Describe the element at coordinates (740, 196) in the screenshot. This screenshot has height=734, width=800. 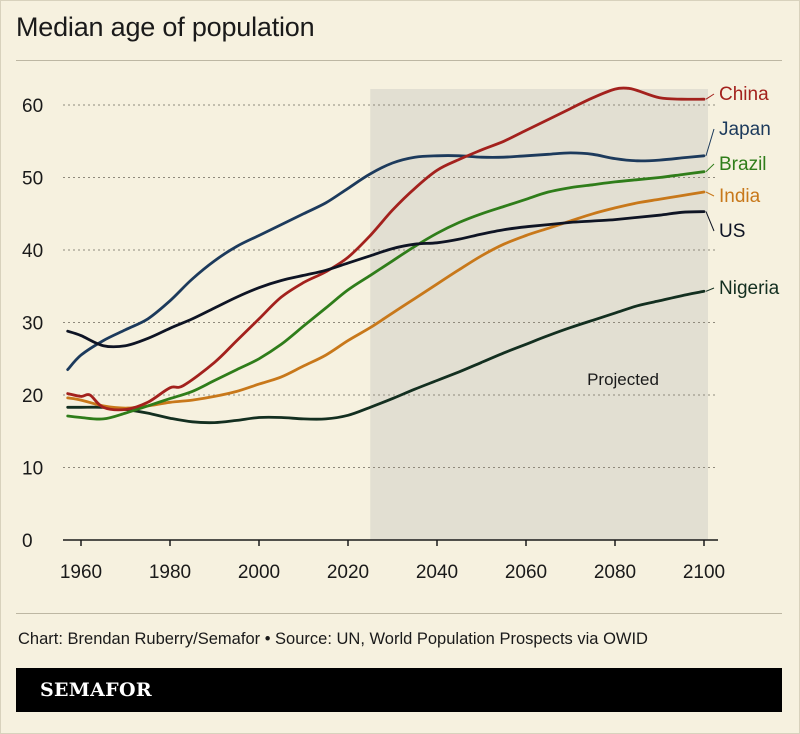
I see `series-label-india: India` at that location.